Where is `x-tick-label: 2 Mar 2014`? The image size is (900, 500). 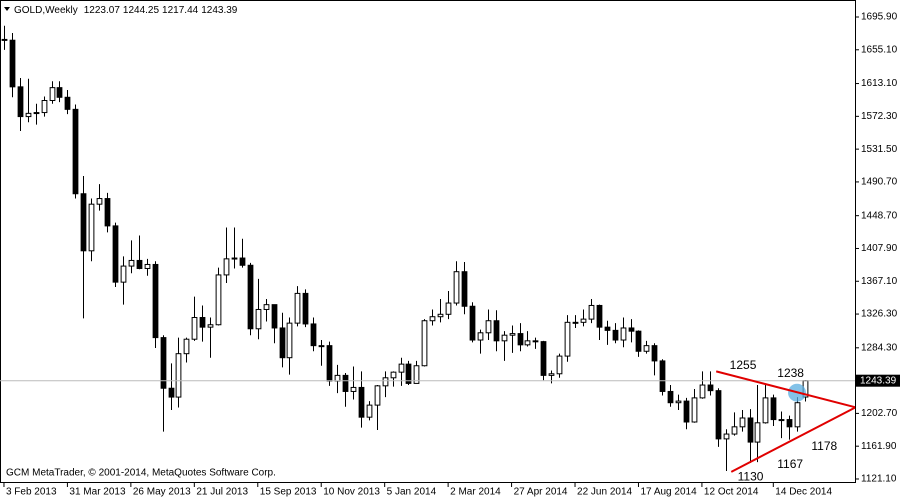
x-tick-label: 2 Mar 2014 is located at coordinates (475, 492).